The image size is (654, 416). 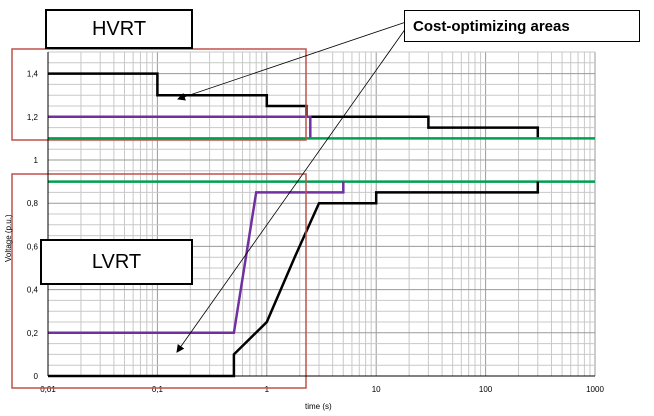 What do you see at coordinates (33, 290) in the screenshot?
I see `y-tick-label: 0,4` at bounding box center [33, 290].